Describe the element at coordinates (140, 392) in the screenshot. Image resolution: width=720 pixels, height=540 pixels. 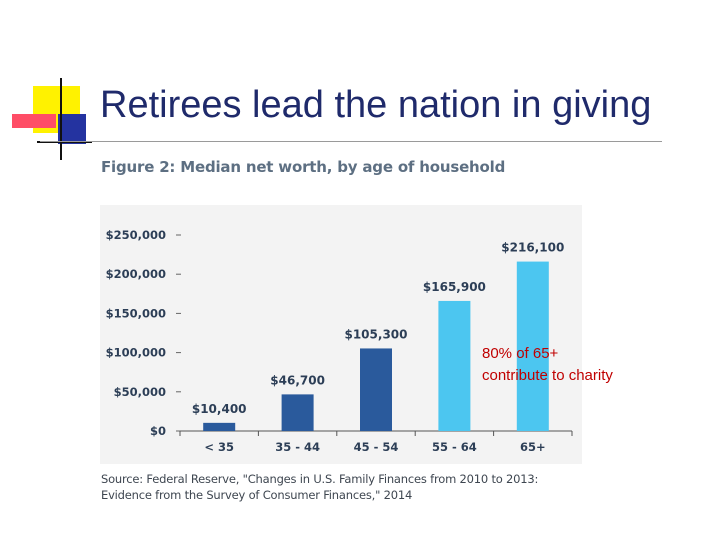
I see `y-tick-label: $50,000` at that location.